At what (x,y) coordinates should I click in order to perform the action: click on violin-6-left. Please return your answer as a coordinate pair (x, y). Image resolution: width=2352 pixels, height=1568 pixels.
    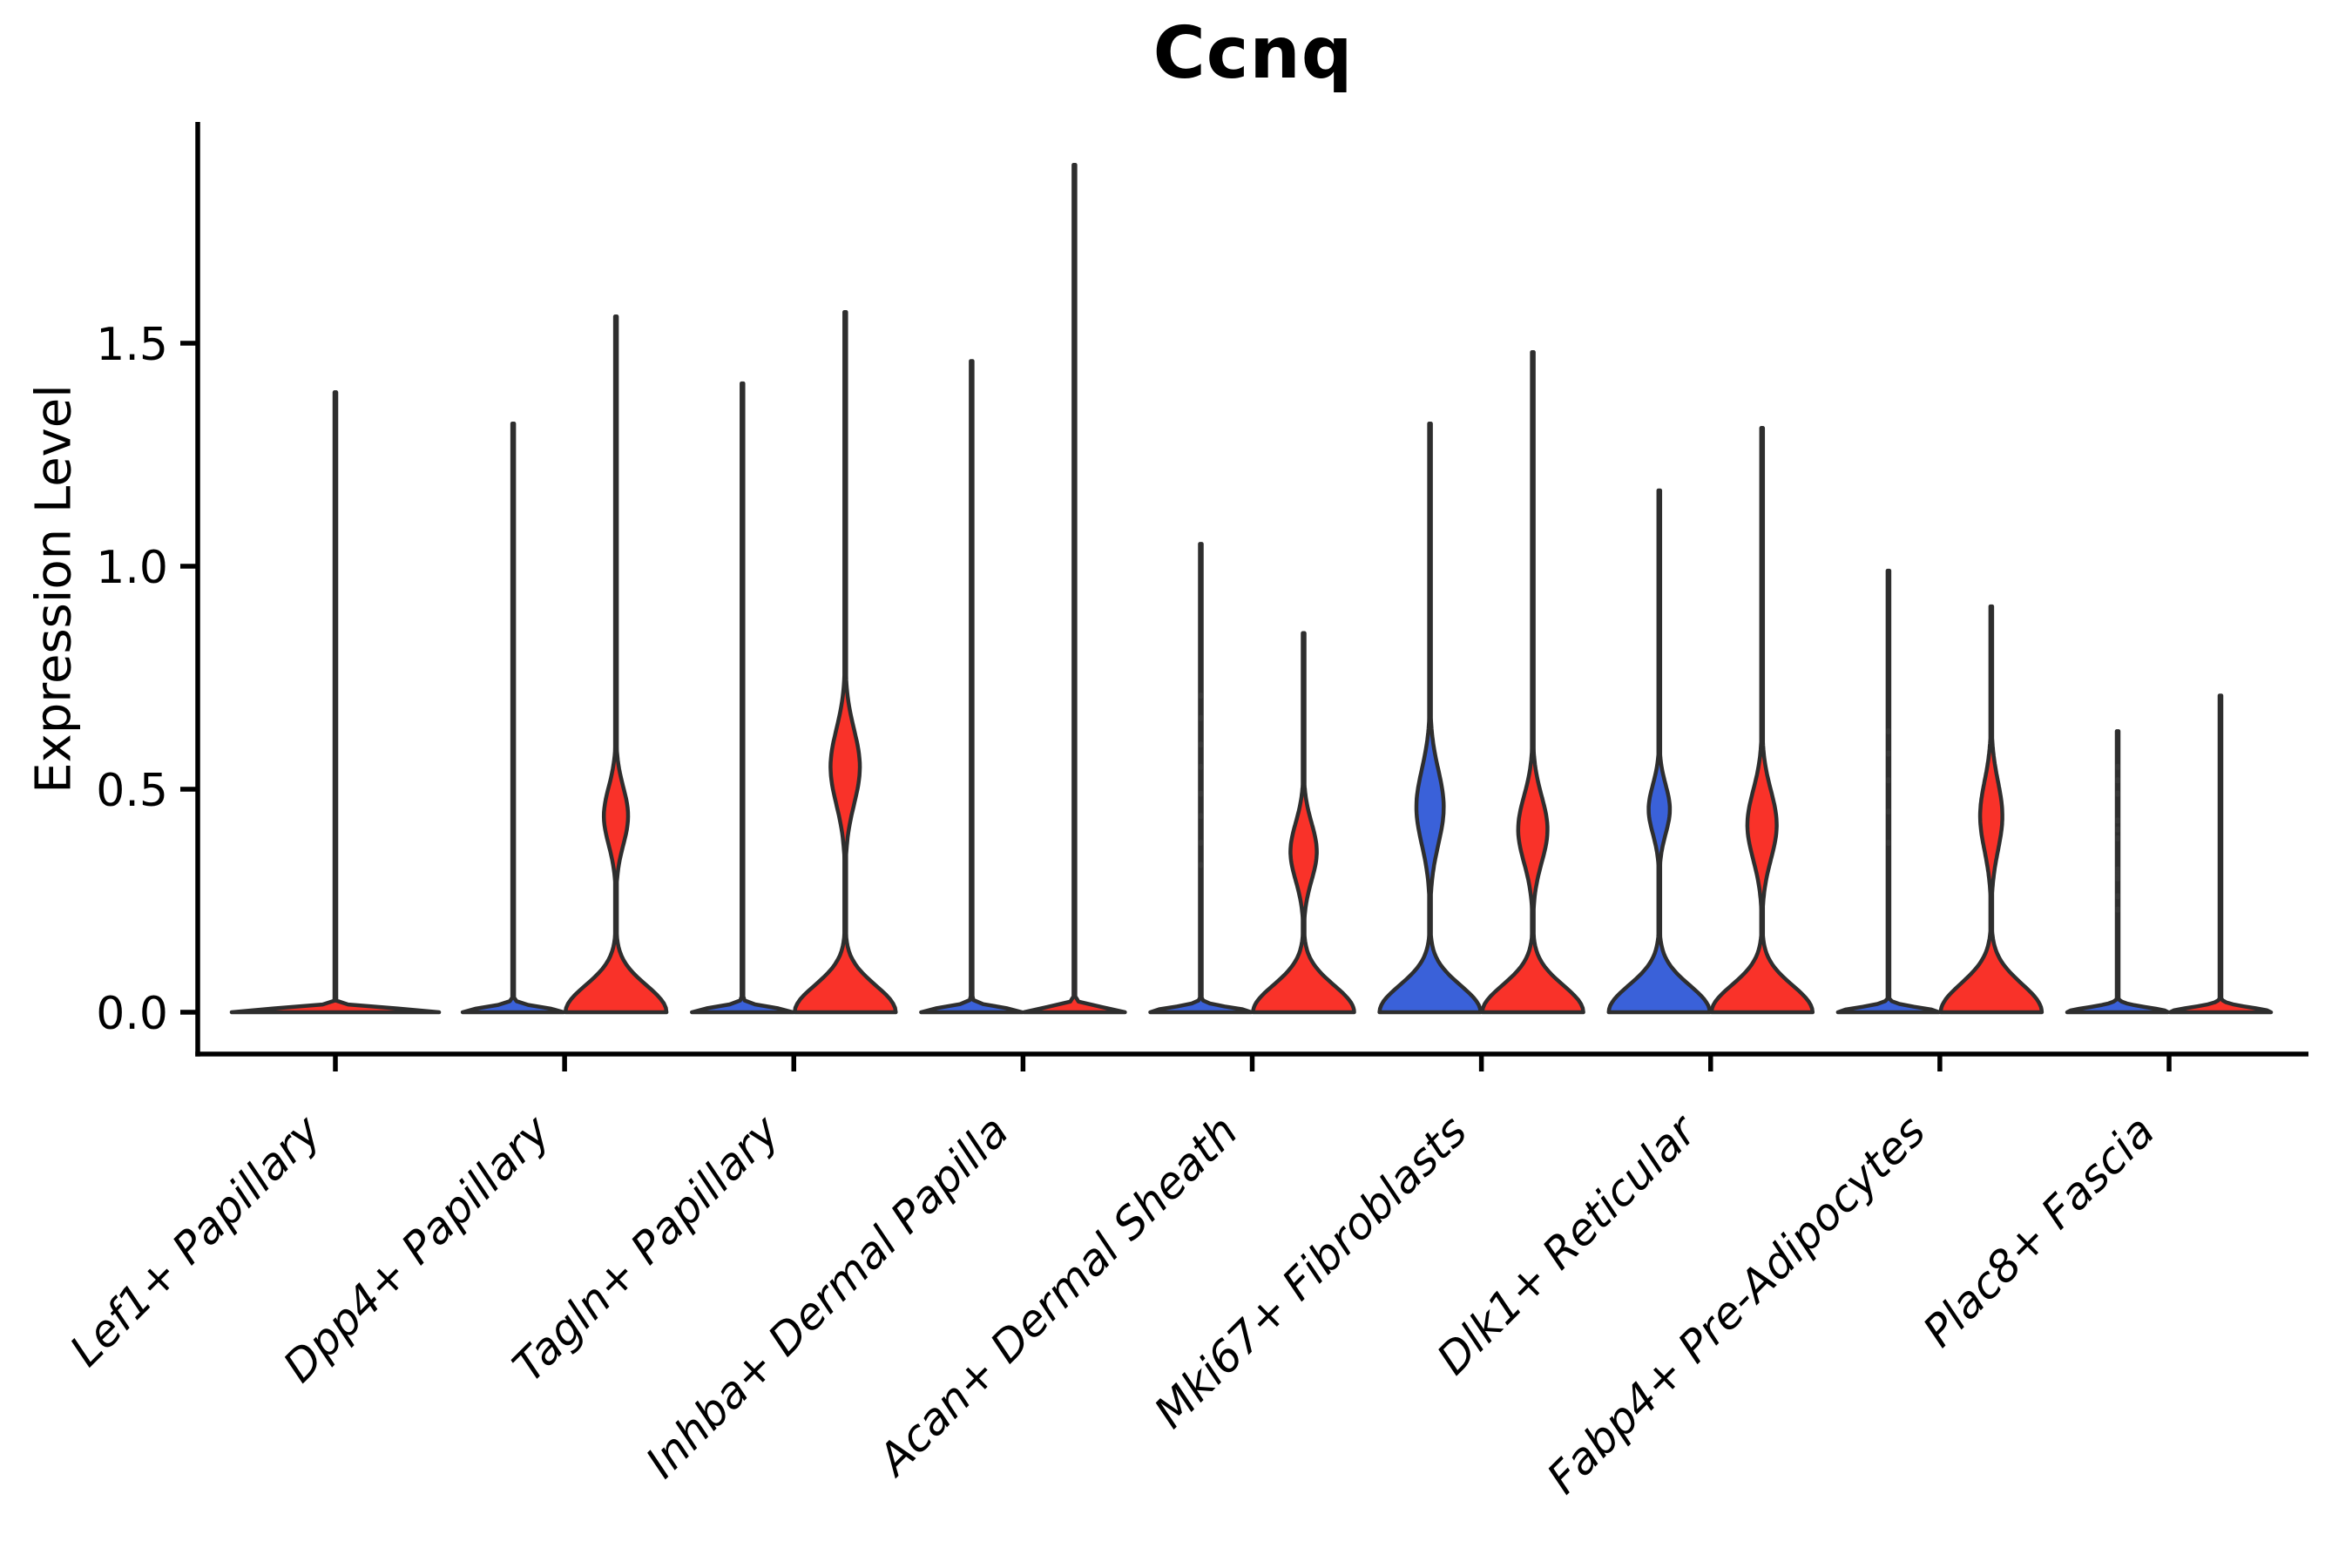
    Looking at the image, I should click on (1659, 751).